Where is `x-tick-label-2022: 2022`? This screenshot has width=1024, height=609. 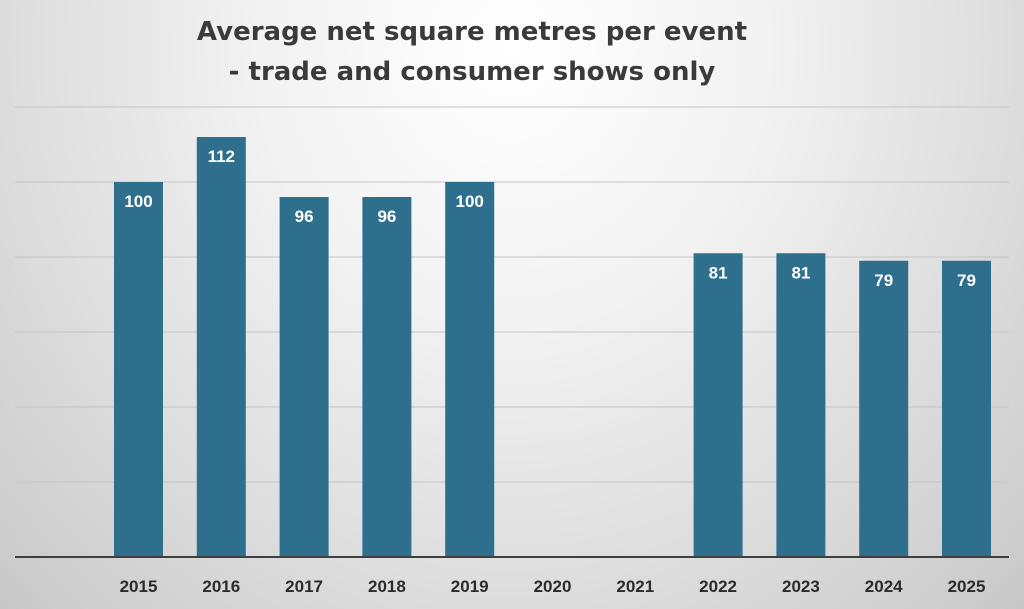
x-tick-label-2022: 2022 is located at coordinates (718, 586).